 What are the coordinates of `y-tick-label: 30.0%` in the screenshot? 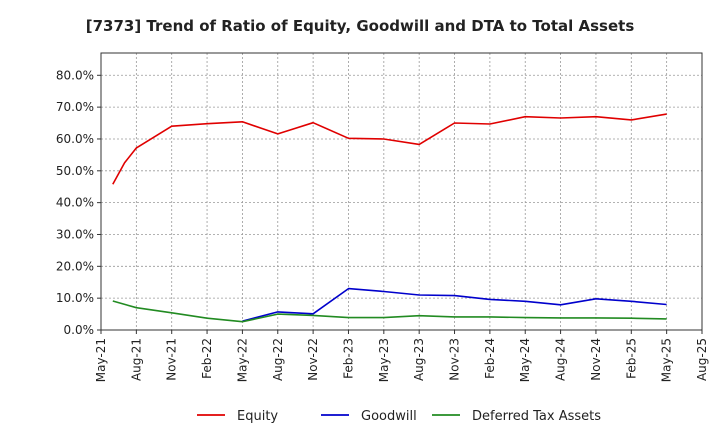 It's located at (75, 234).